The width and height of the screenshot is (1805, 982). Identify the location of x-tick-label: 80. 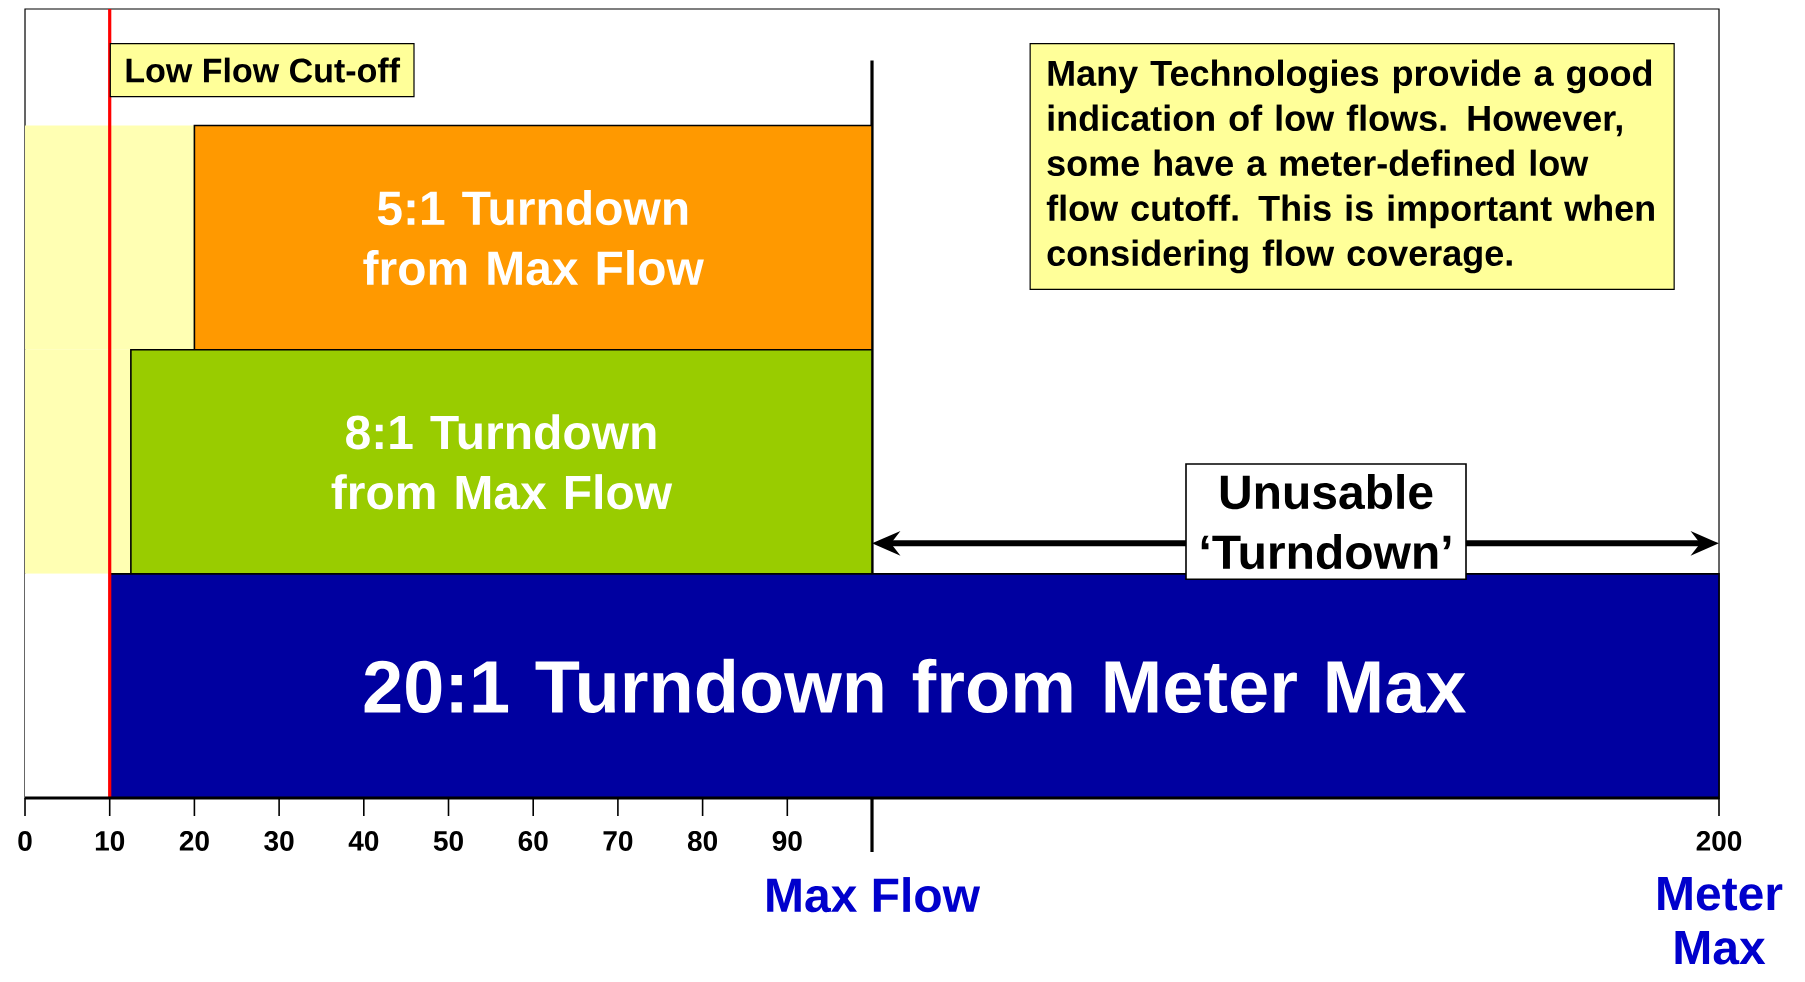
(702, 841).